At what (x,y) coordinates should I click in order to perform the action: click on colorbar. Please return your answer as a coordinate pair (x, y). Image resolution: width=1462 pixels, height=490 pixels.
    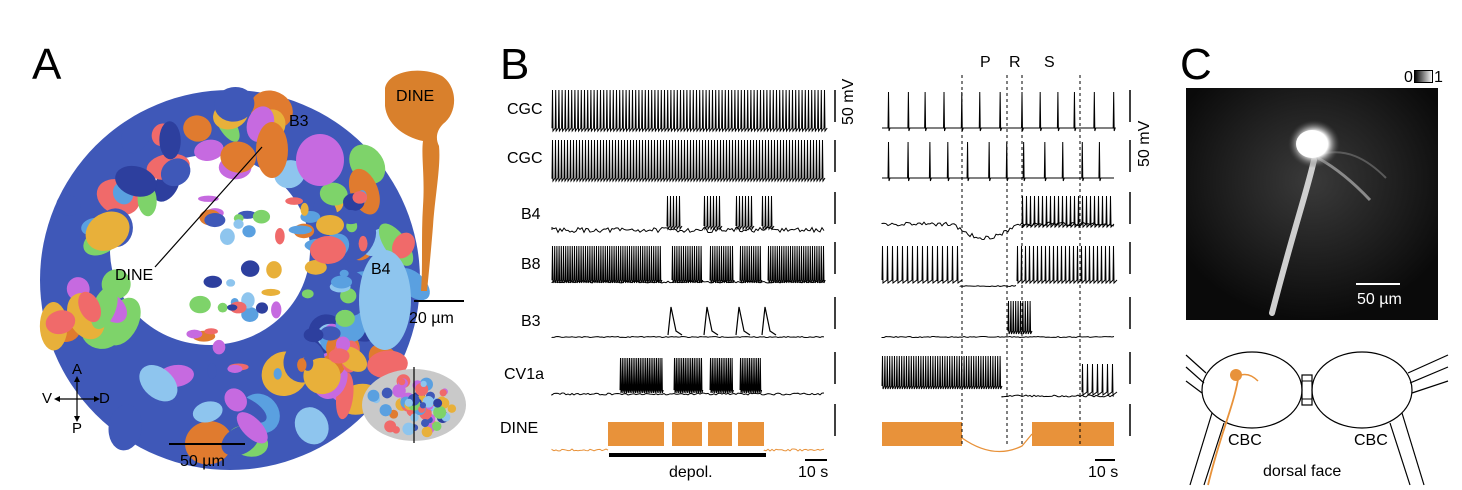
    Looking at the image, I should click on (1423, 76).